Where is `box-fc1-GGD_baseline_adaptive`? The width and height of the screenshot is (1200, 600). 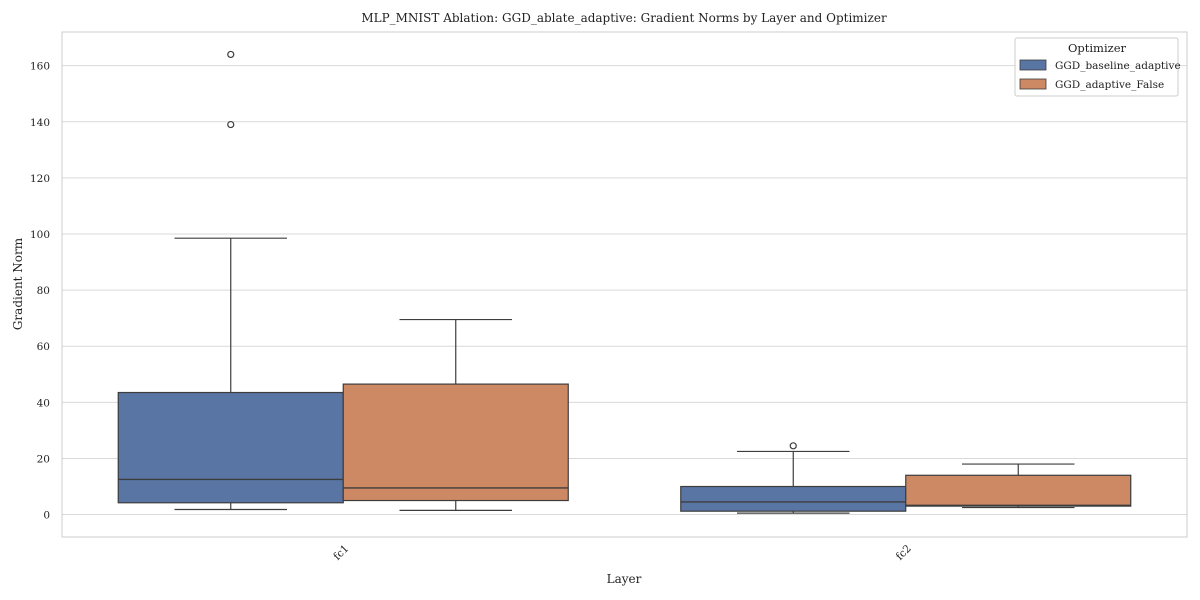
box-fc1-GGD_baseline_adaptive is located at coordinates (230, 280).